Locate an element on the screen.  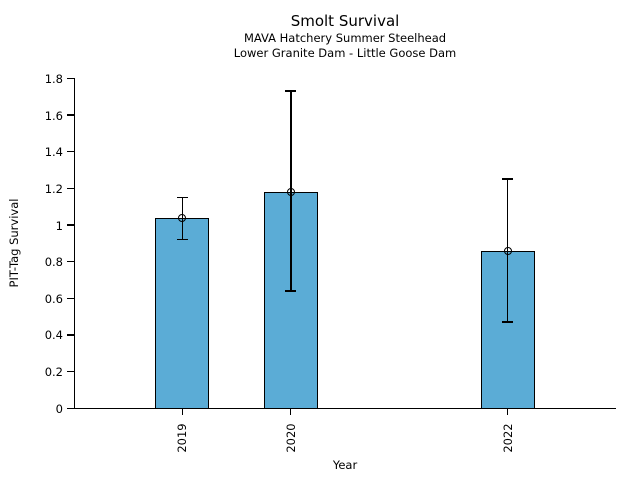
y-tick-label: 1.2 is located at coordinates (53, 188).